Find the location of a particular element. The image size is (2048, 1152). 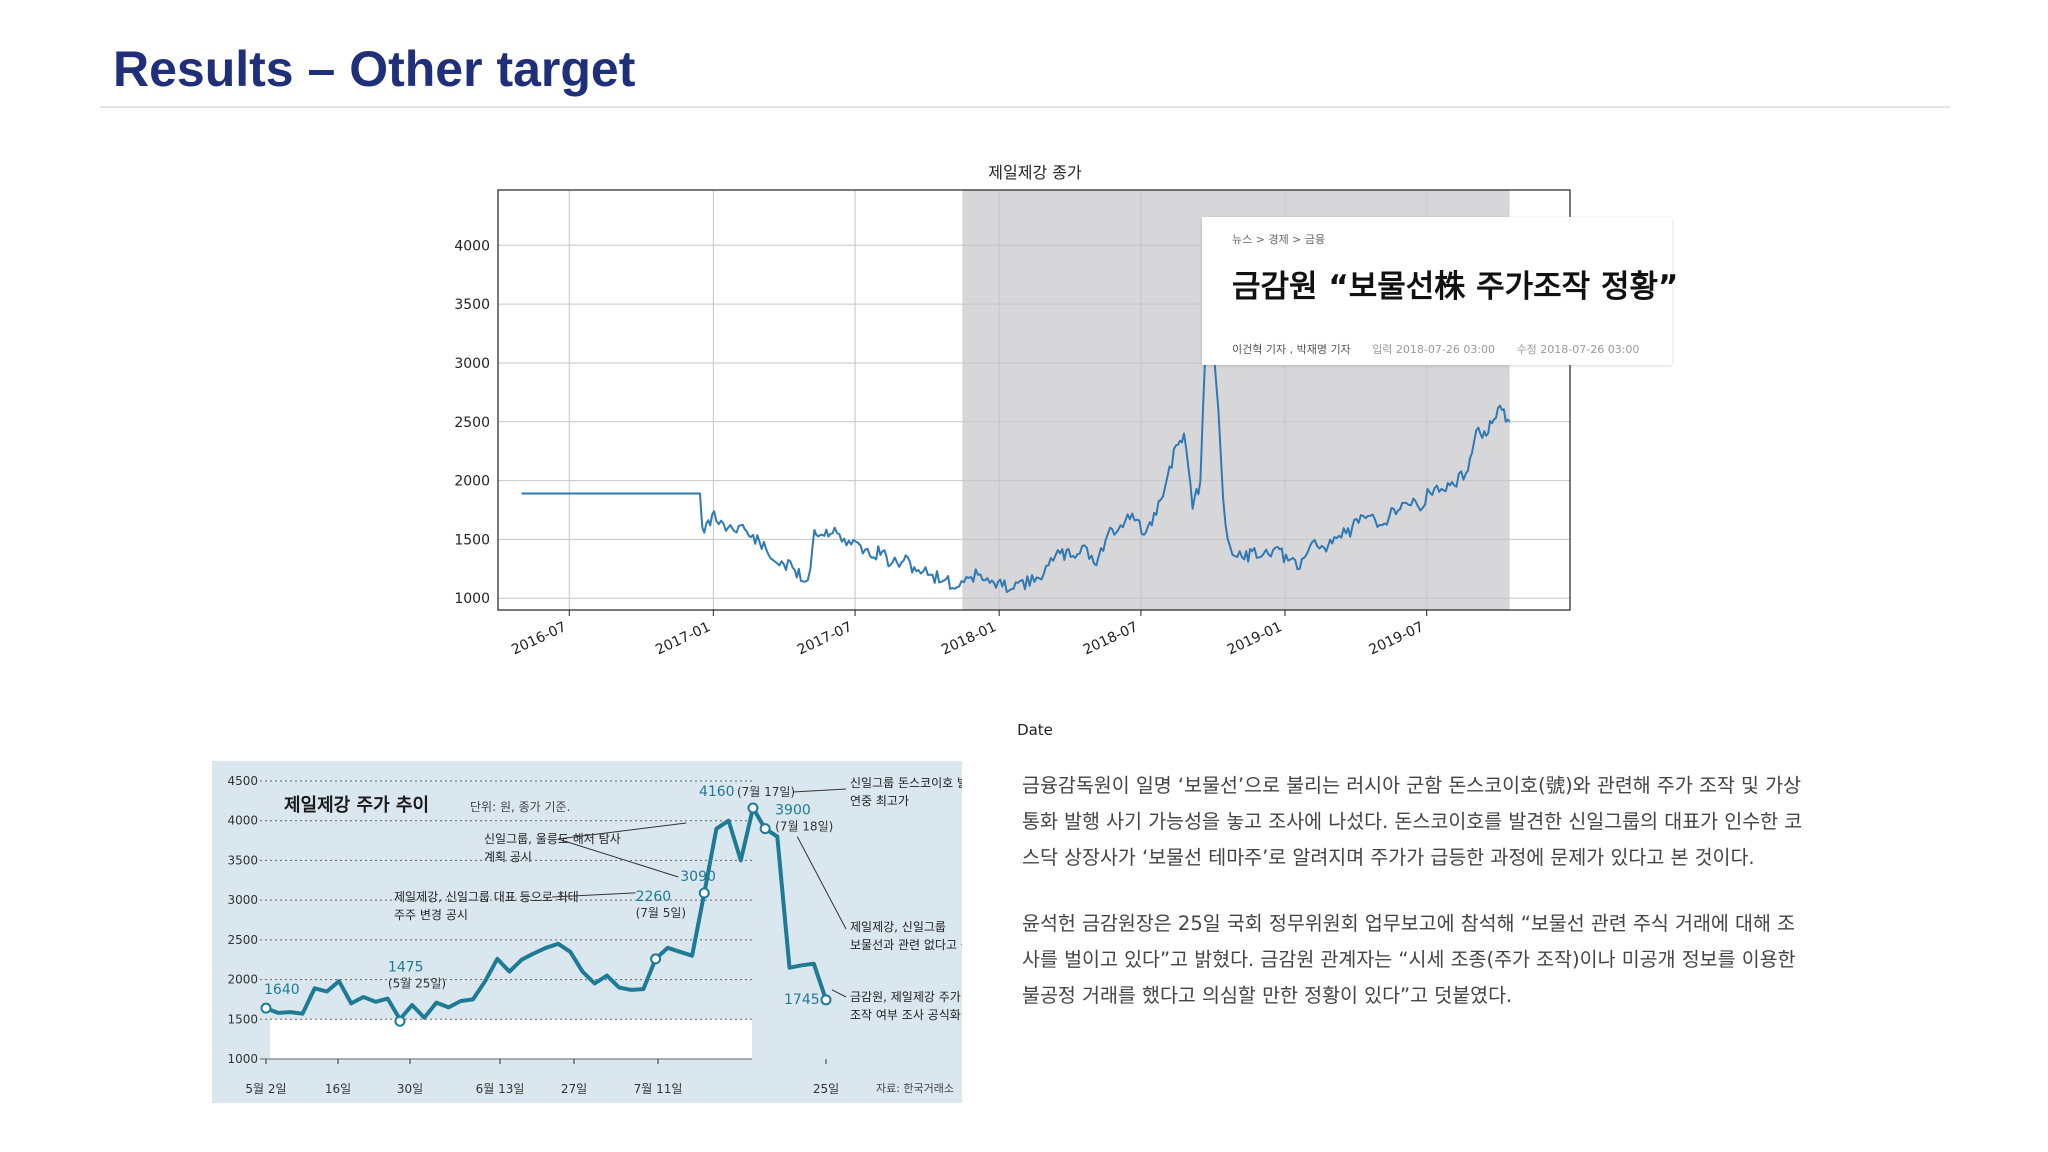

inset-series-line is located at coordinates (546, 914).